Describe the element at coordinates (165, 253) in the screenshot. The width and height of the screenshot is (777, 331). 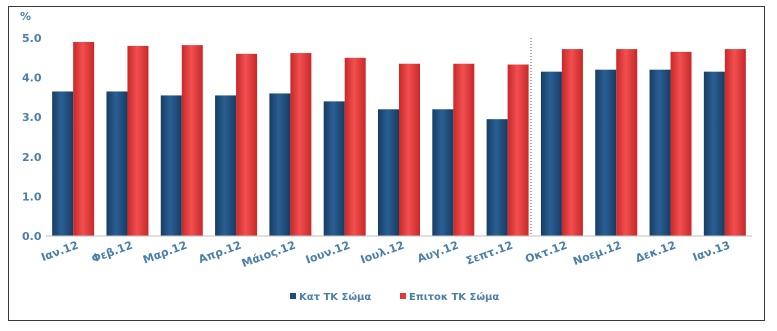
I see `x-tick-label: Μαρ.12` at that location.